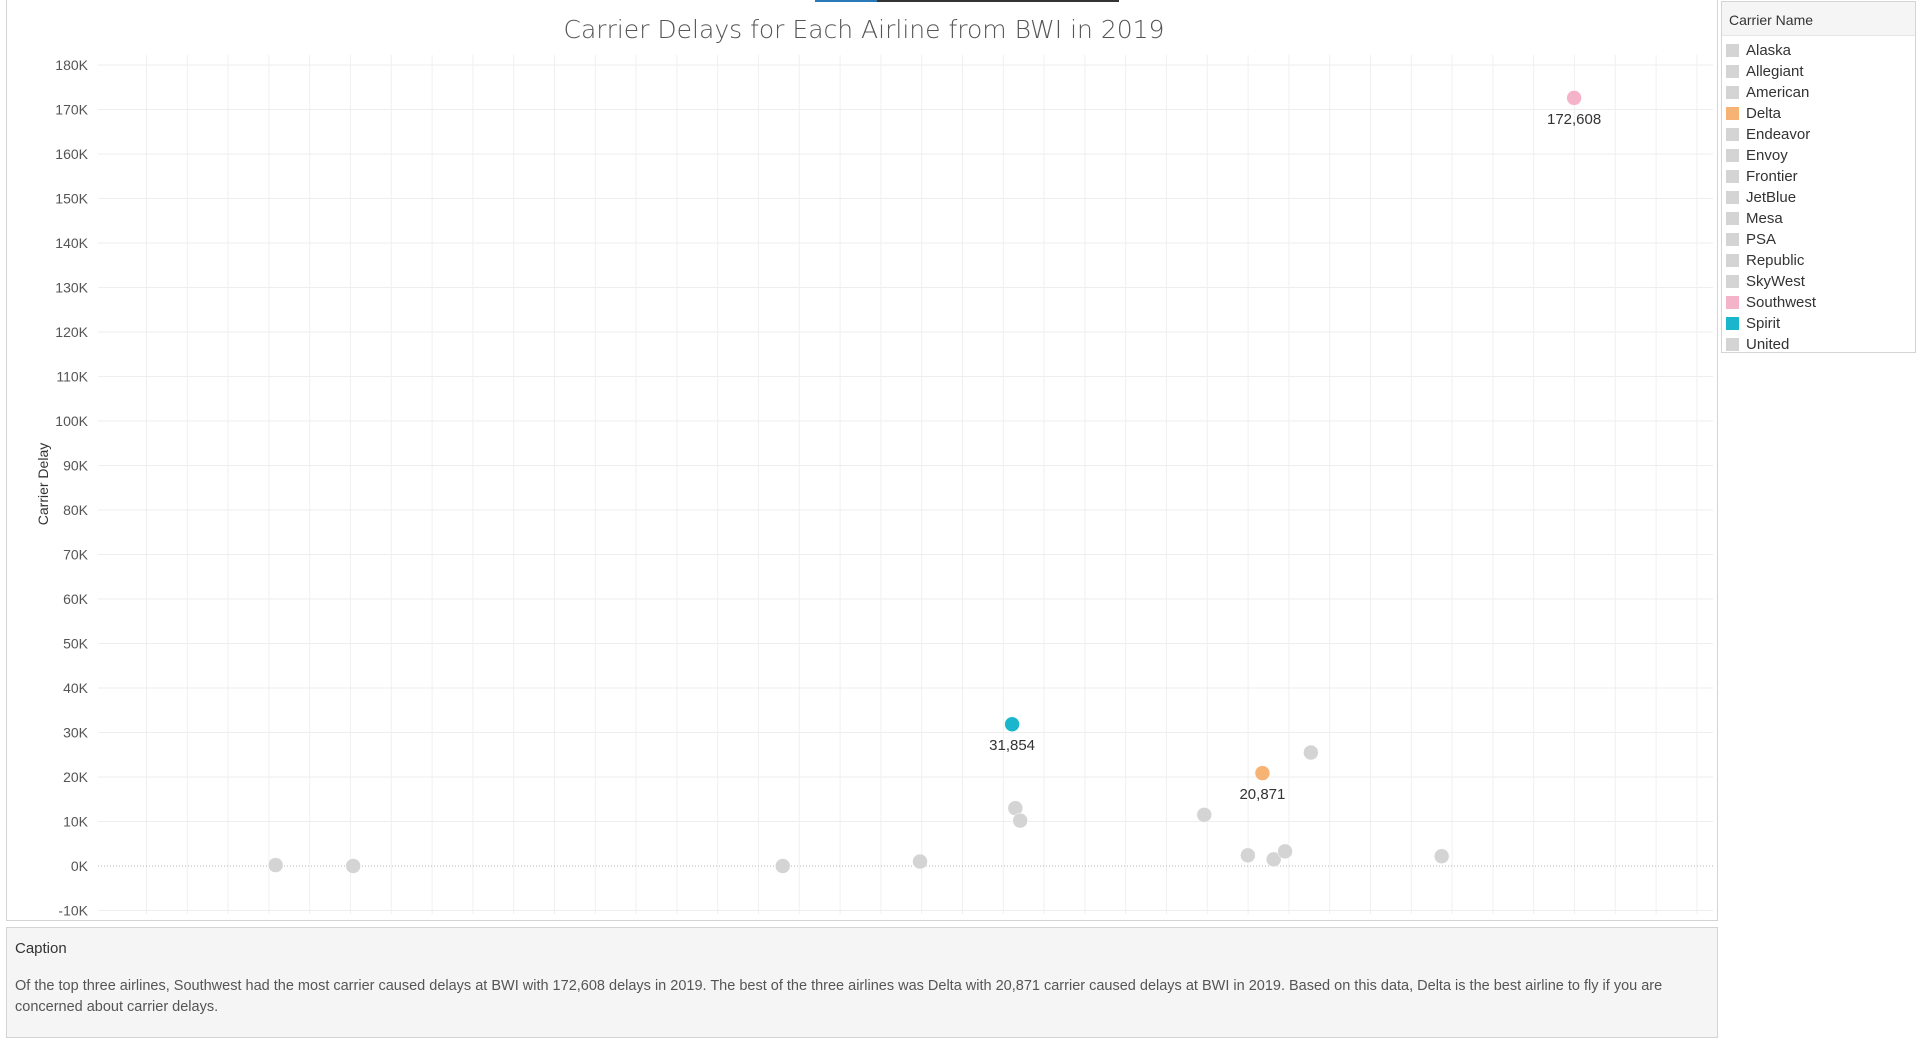 This screenshot has width=1920, height=1040. I want to click on legend-item-frontier: Frontier, so click(1818, 176).